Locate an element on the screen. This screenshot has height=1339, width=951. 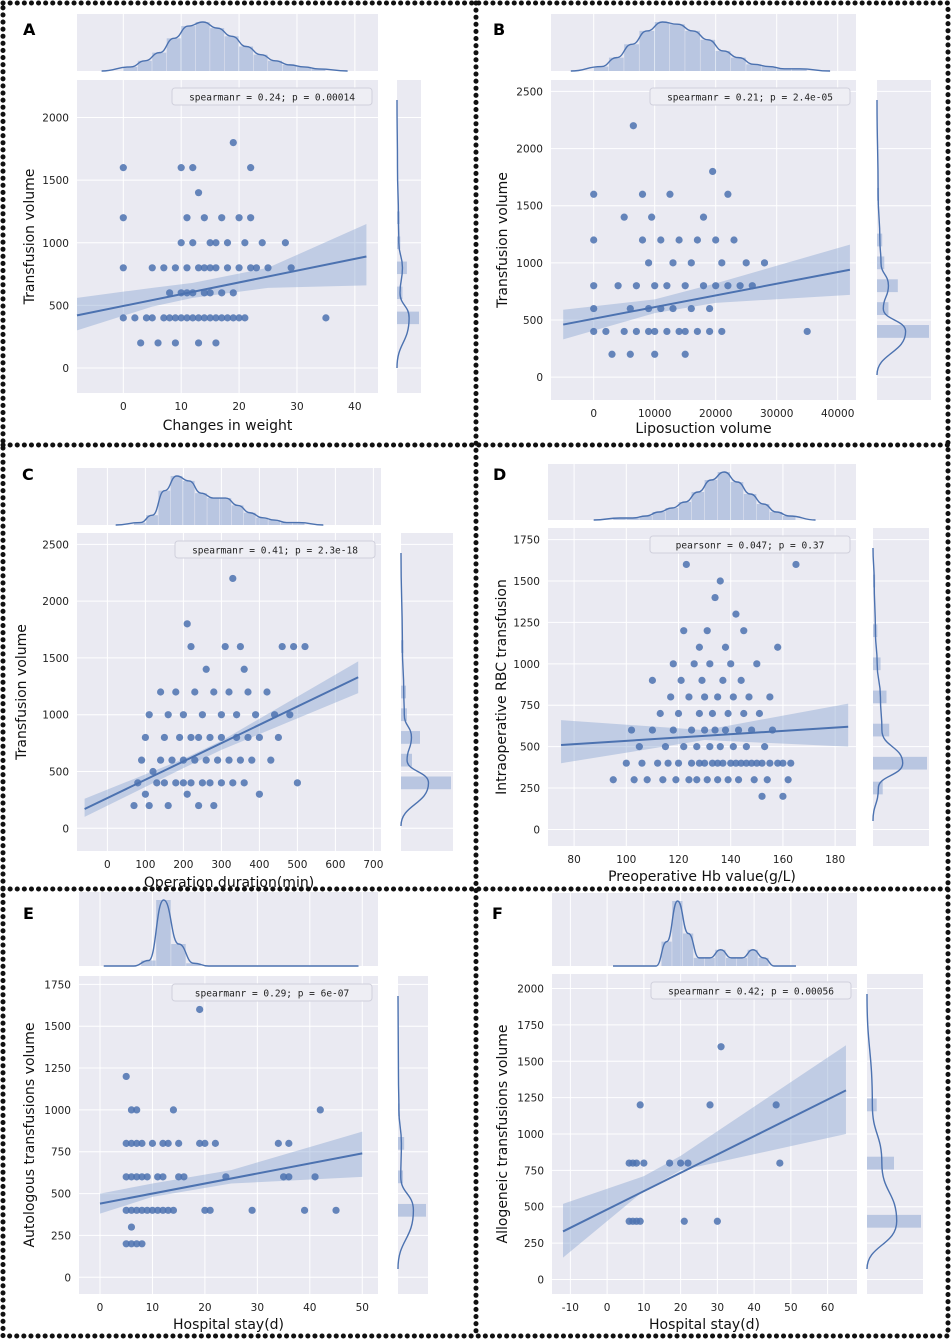
x-tick-label: 30 is located at coordinates (257, 1308).